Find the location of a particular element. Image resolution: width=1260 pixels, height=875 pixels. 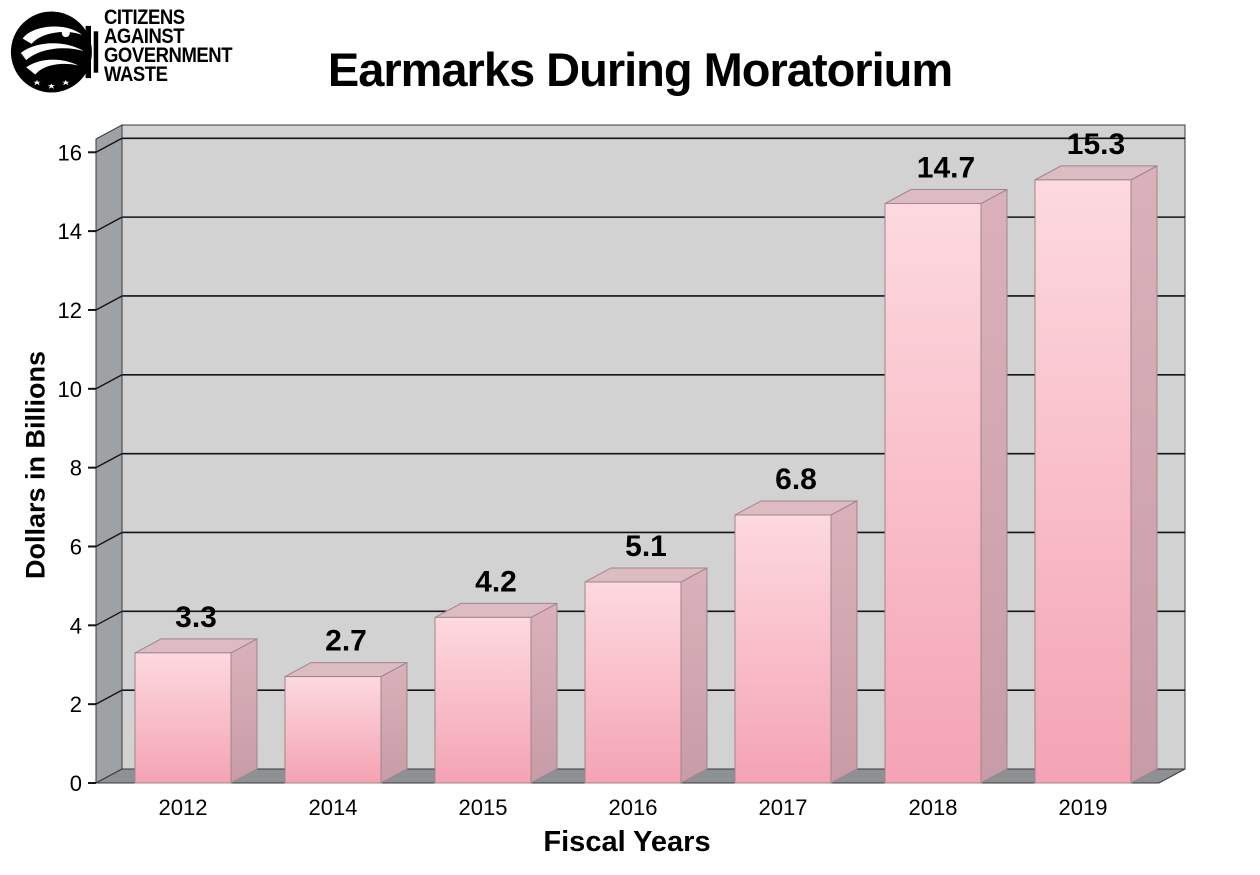

bar-2018 is located at coordinates (946, 486).